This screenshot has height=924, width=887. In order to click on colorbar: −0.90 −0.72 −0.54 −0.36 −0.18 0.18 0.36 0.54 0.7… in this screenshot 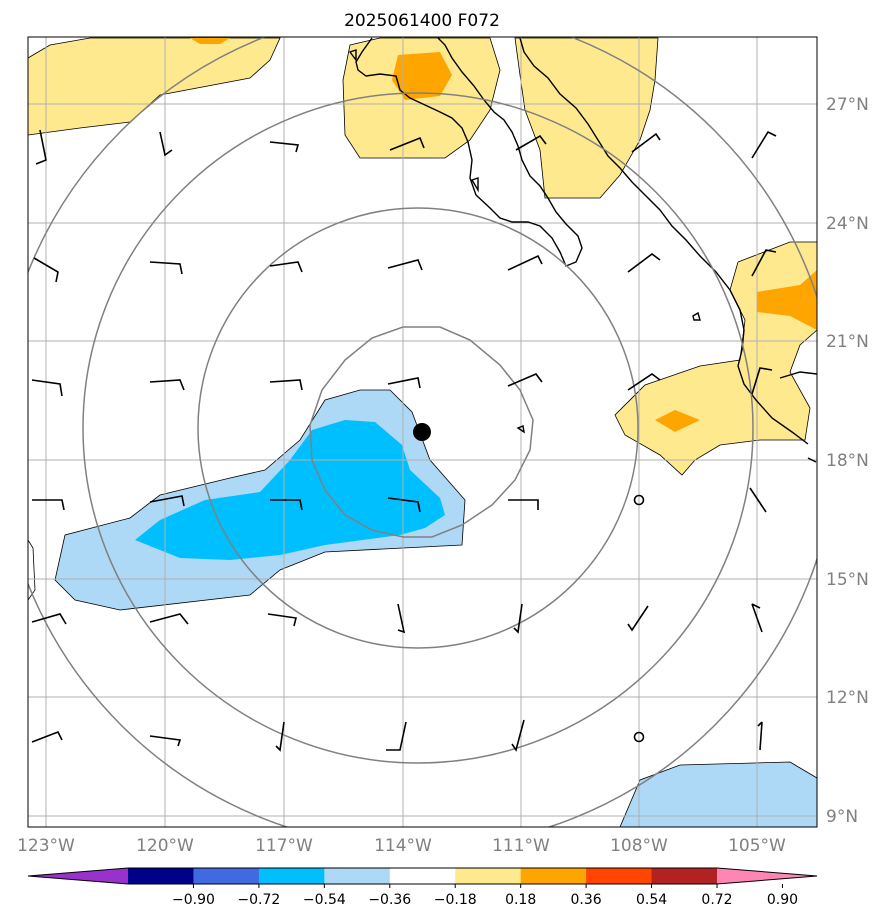, I will do `click(422, 887)`.